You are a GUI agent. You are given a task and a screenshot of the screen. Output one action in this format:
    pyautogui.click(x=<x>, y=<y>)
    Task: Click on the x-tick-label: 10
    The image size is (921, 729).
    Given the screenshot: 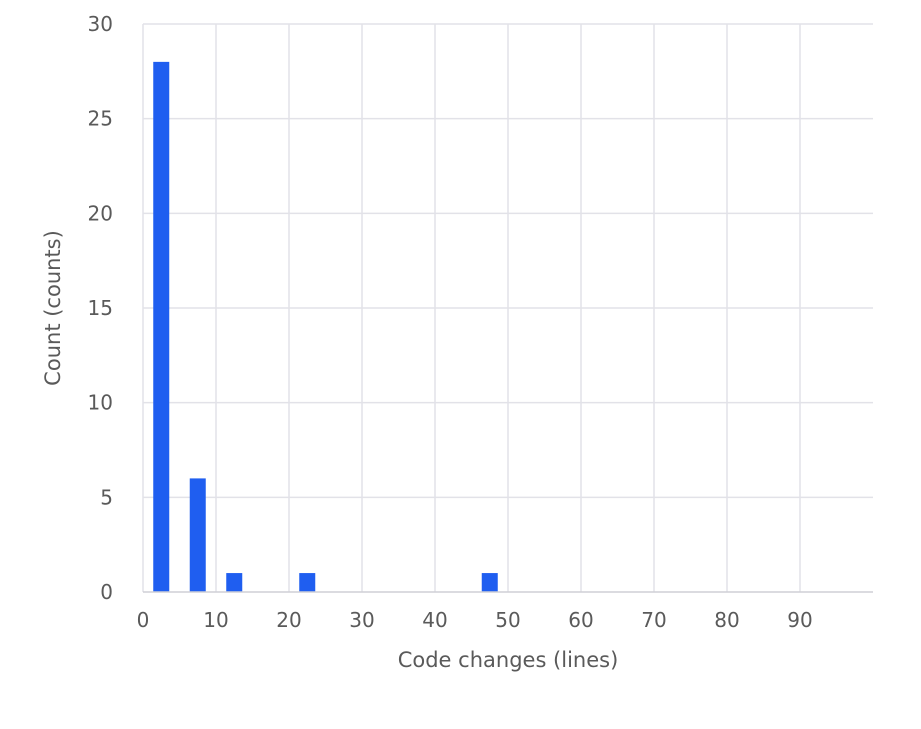 What is the action you would take?
    pyautogui.click(x=215, y=620)
    